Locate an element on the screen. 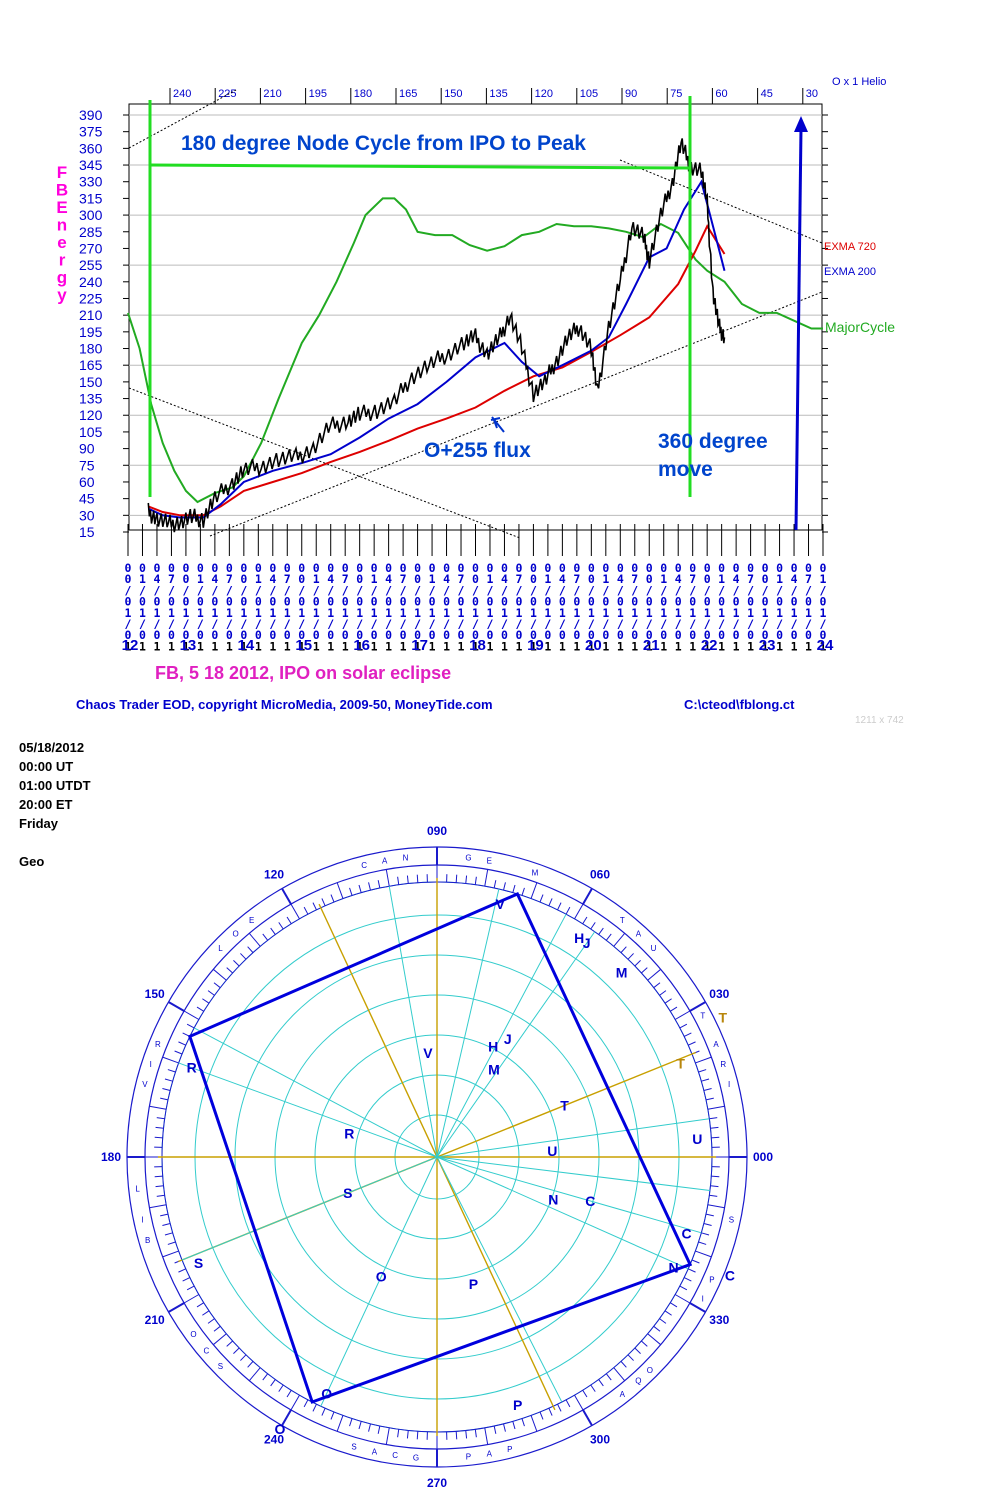 The height and width of the screenshot is (1510, 988). info-blank is located at coordinates (55, 842).